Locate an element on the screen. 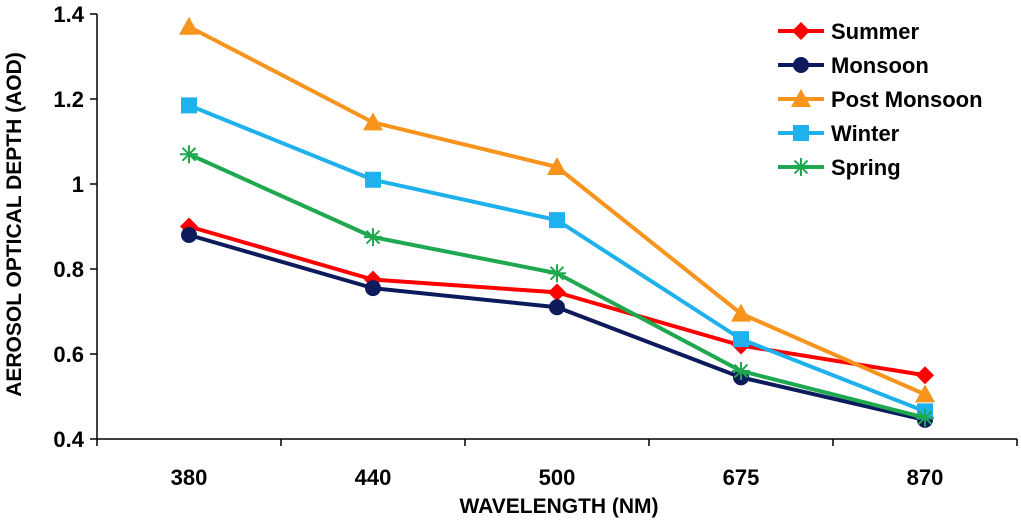 The width and height of the screenshot is (1021, 520). legend: Summer Monsoon Post Monsoon Winter Spring is located at coordinates (880, 99).